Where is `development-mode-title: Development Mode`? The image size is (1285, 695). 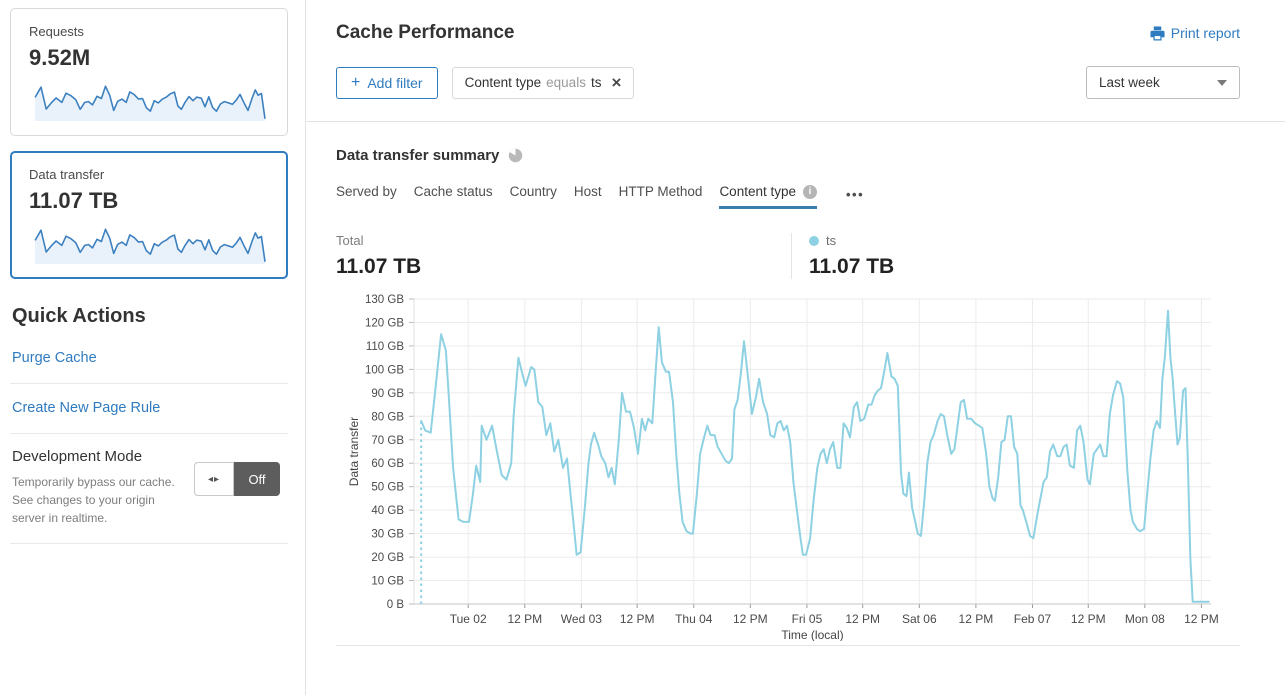 development-mode-title: Development Mode is located at coordinates (77, 456).